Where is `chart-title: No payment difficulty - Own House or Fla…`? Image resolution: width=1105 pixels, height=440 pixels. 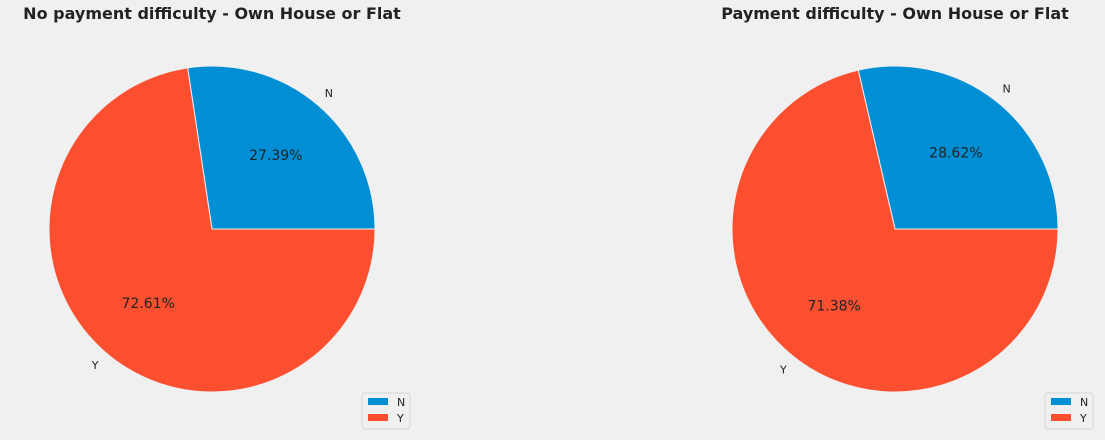
chart-title: No payment difficulty - Own House or Fla… is located at coordinates (212, 13).